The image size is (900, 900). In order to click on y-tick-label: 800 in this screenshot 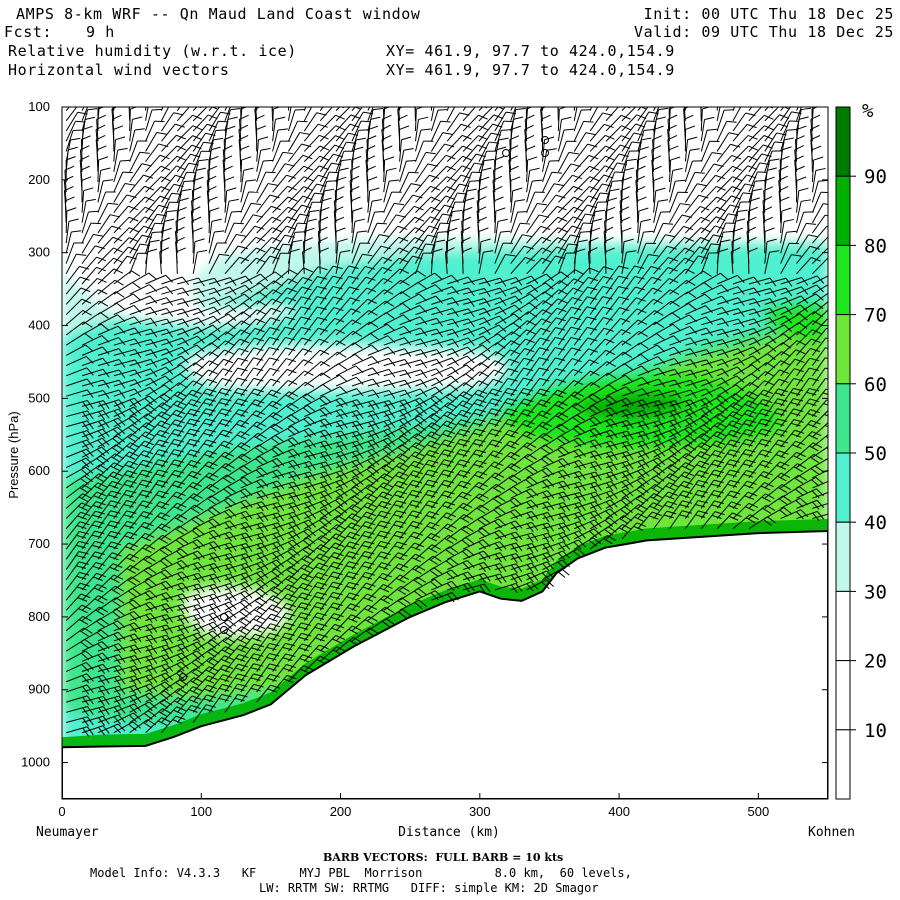, I will do `click(39, 616)`.